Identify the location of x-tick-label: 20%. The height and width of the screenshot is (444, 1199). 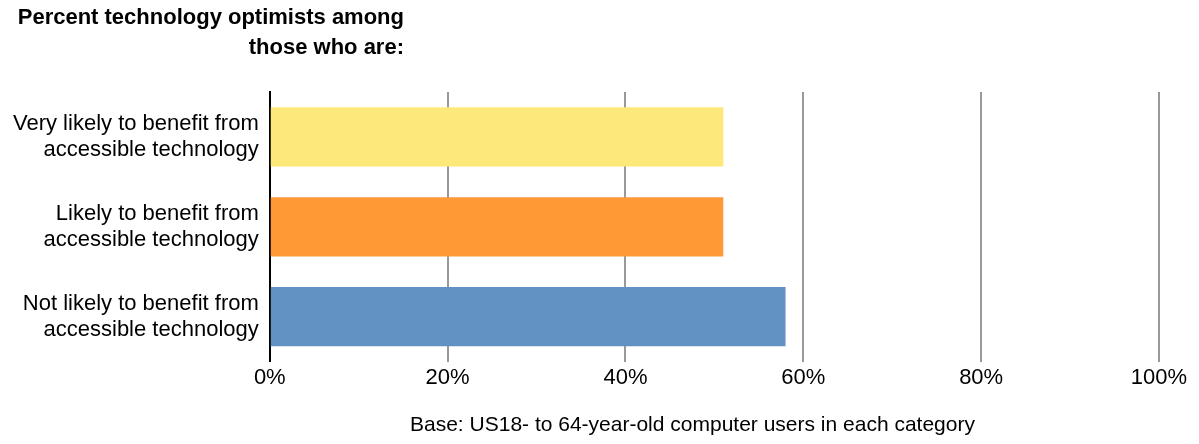
(447, 376).